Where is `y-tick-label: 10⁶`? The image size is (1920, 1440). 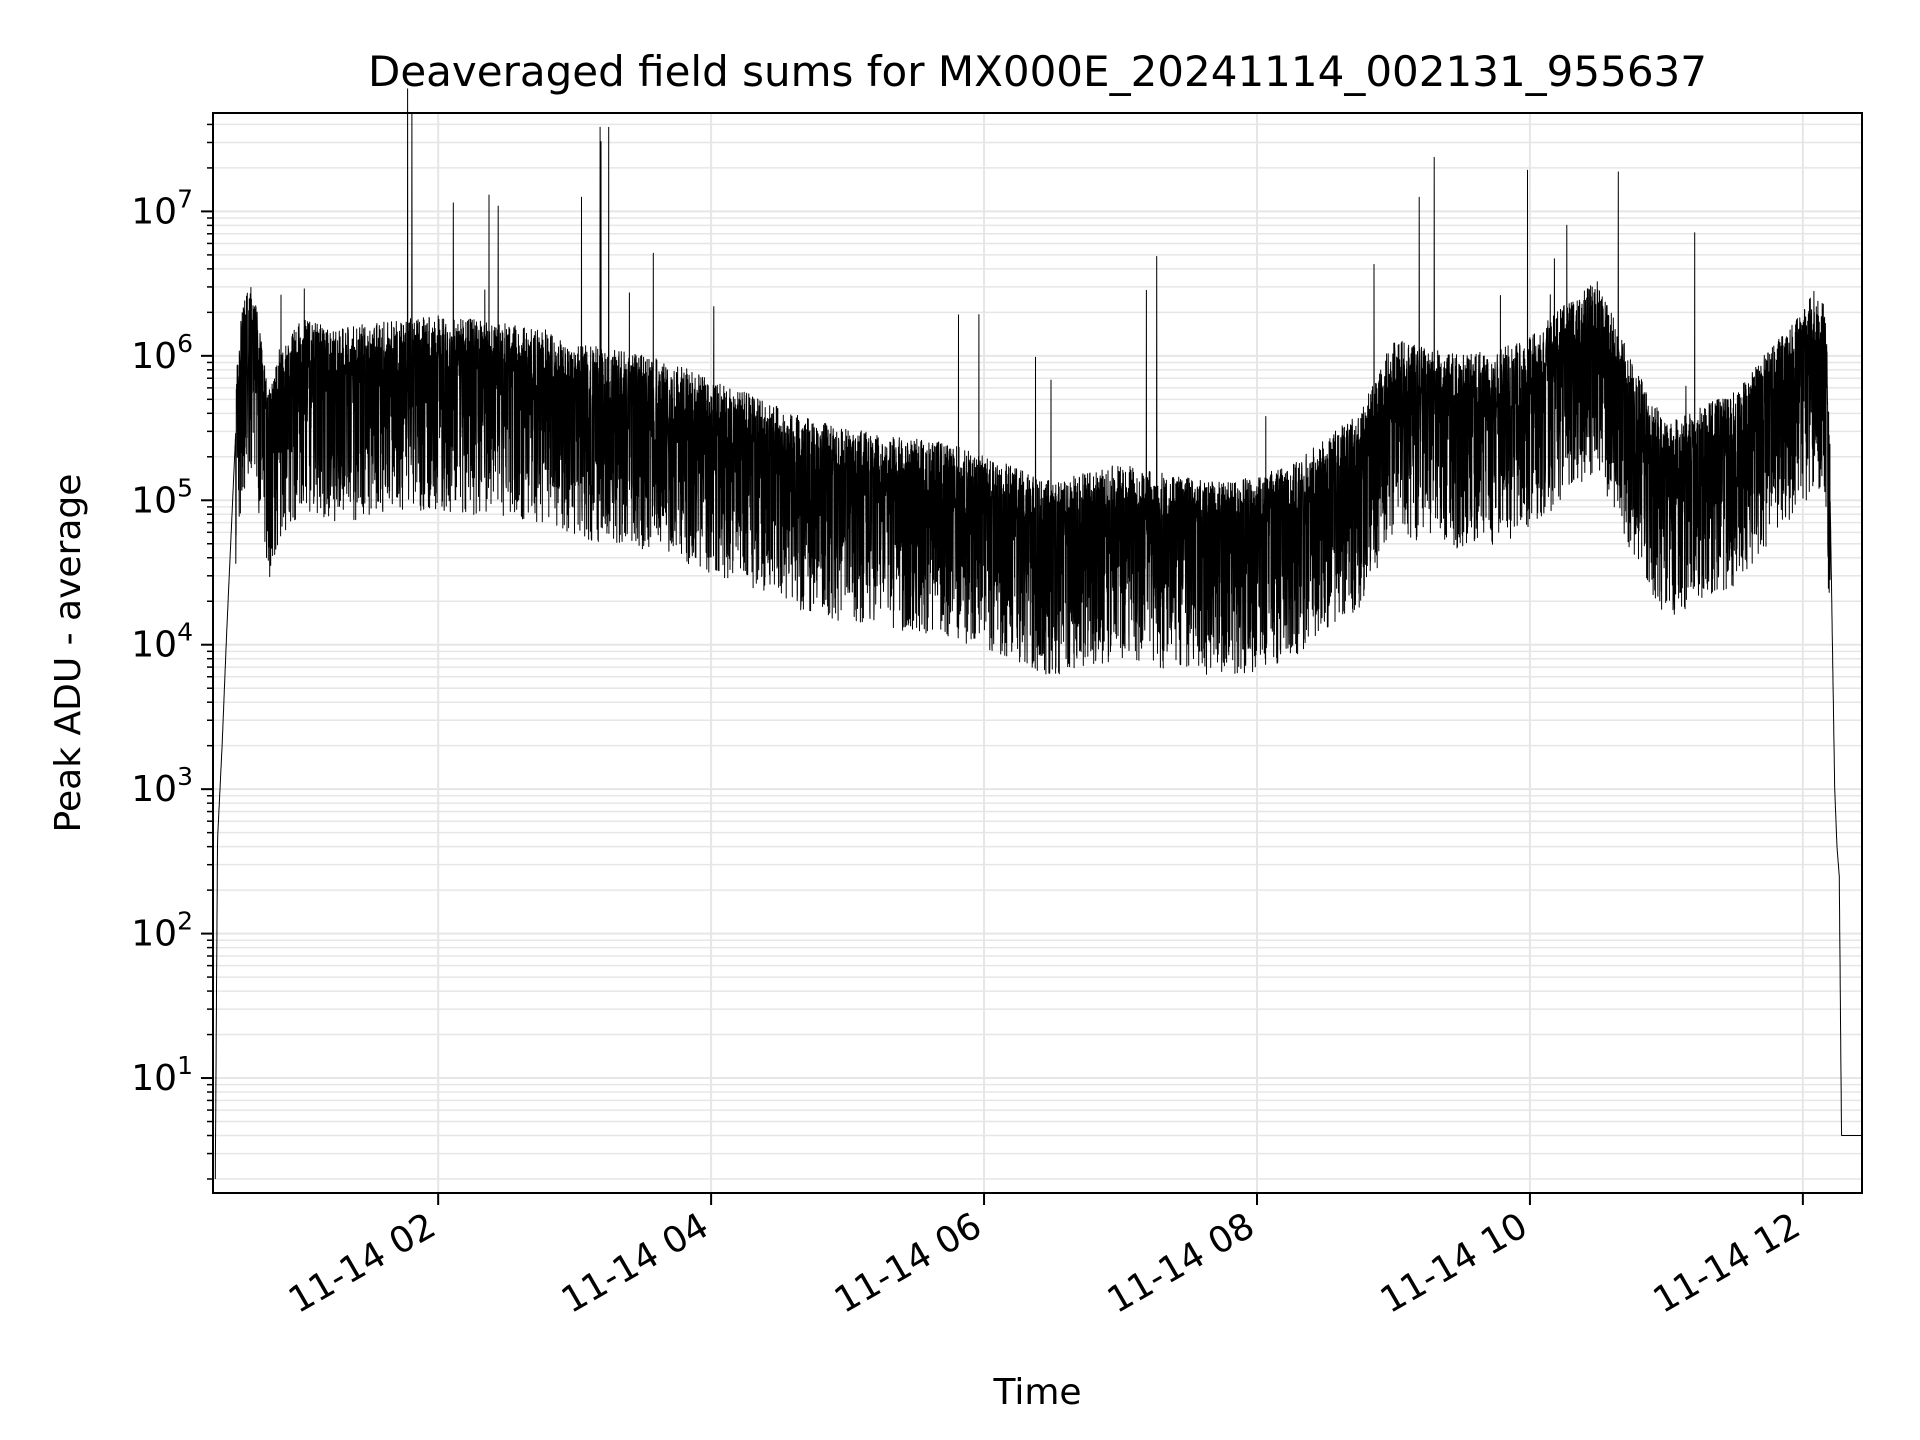
y-tick-label: 10⁶ is located at coordinates (162, 353).